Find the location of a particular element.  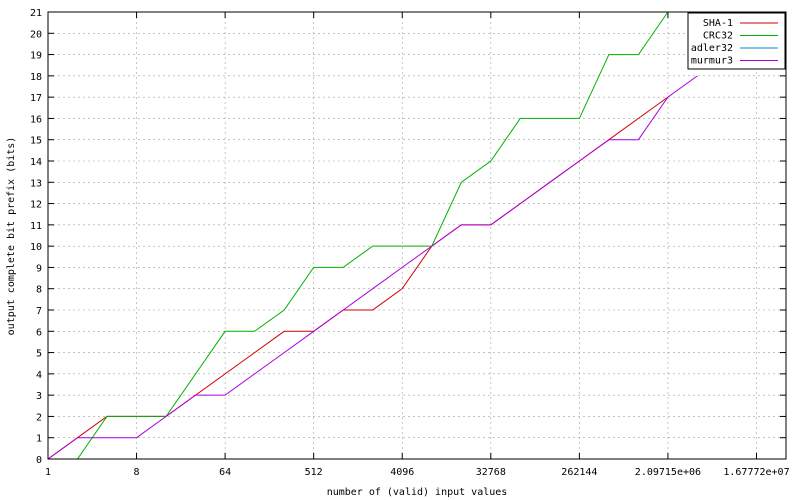

legend-label: SHA-1 is located at coordinates (718, 23).